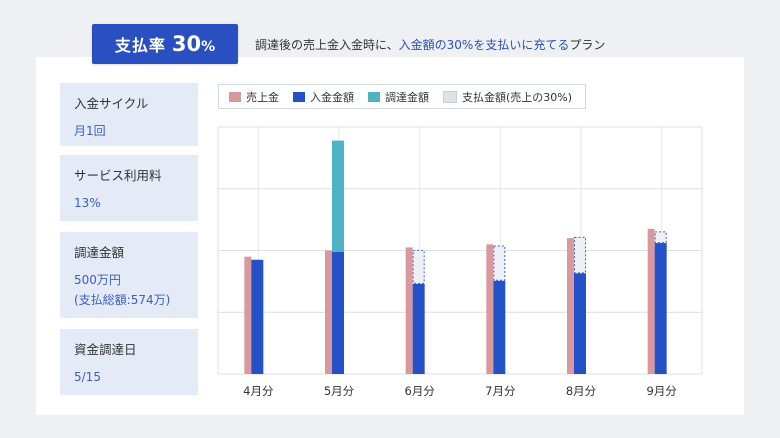  I want to click on x-tick-label: 4月分, so click(258, 391).